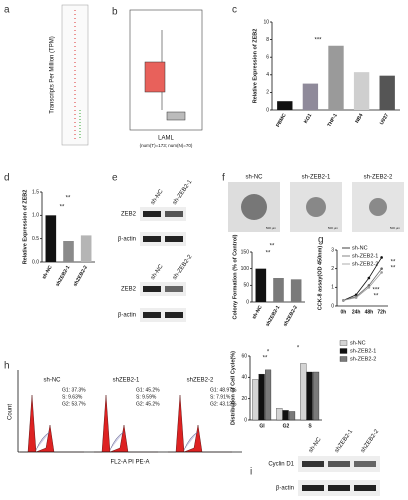 The image size is (408, 500). What do you see at coordinates (129, 463) in the screenshot?
I see `x-axis-label: FL2-A PI PE-A` at bounding box center [129, 463].